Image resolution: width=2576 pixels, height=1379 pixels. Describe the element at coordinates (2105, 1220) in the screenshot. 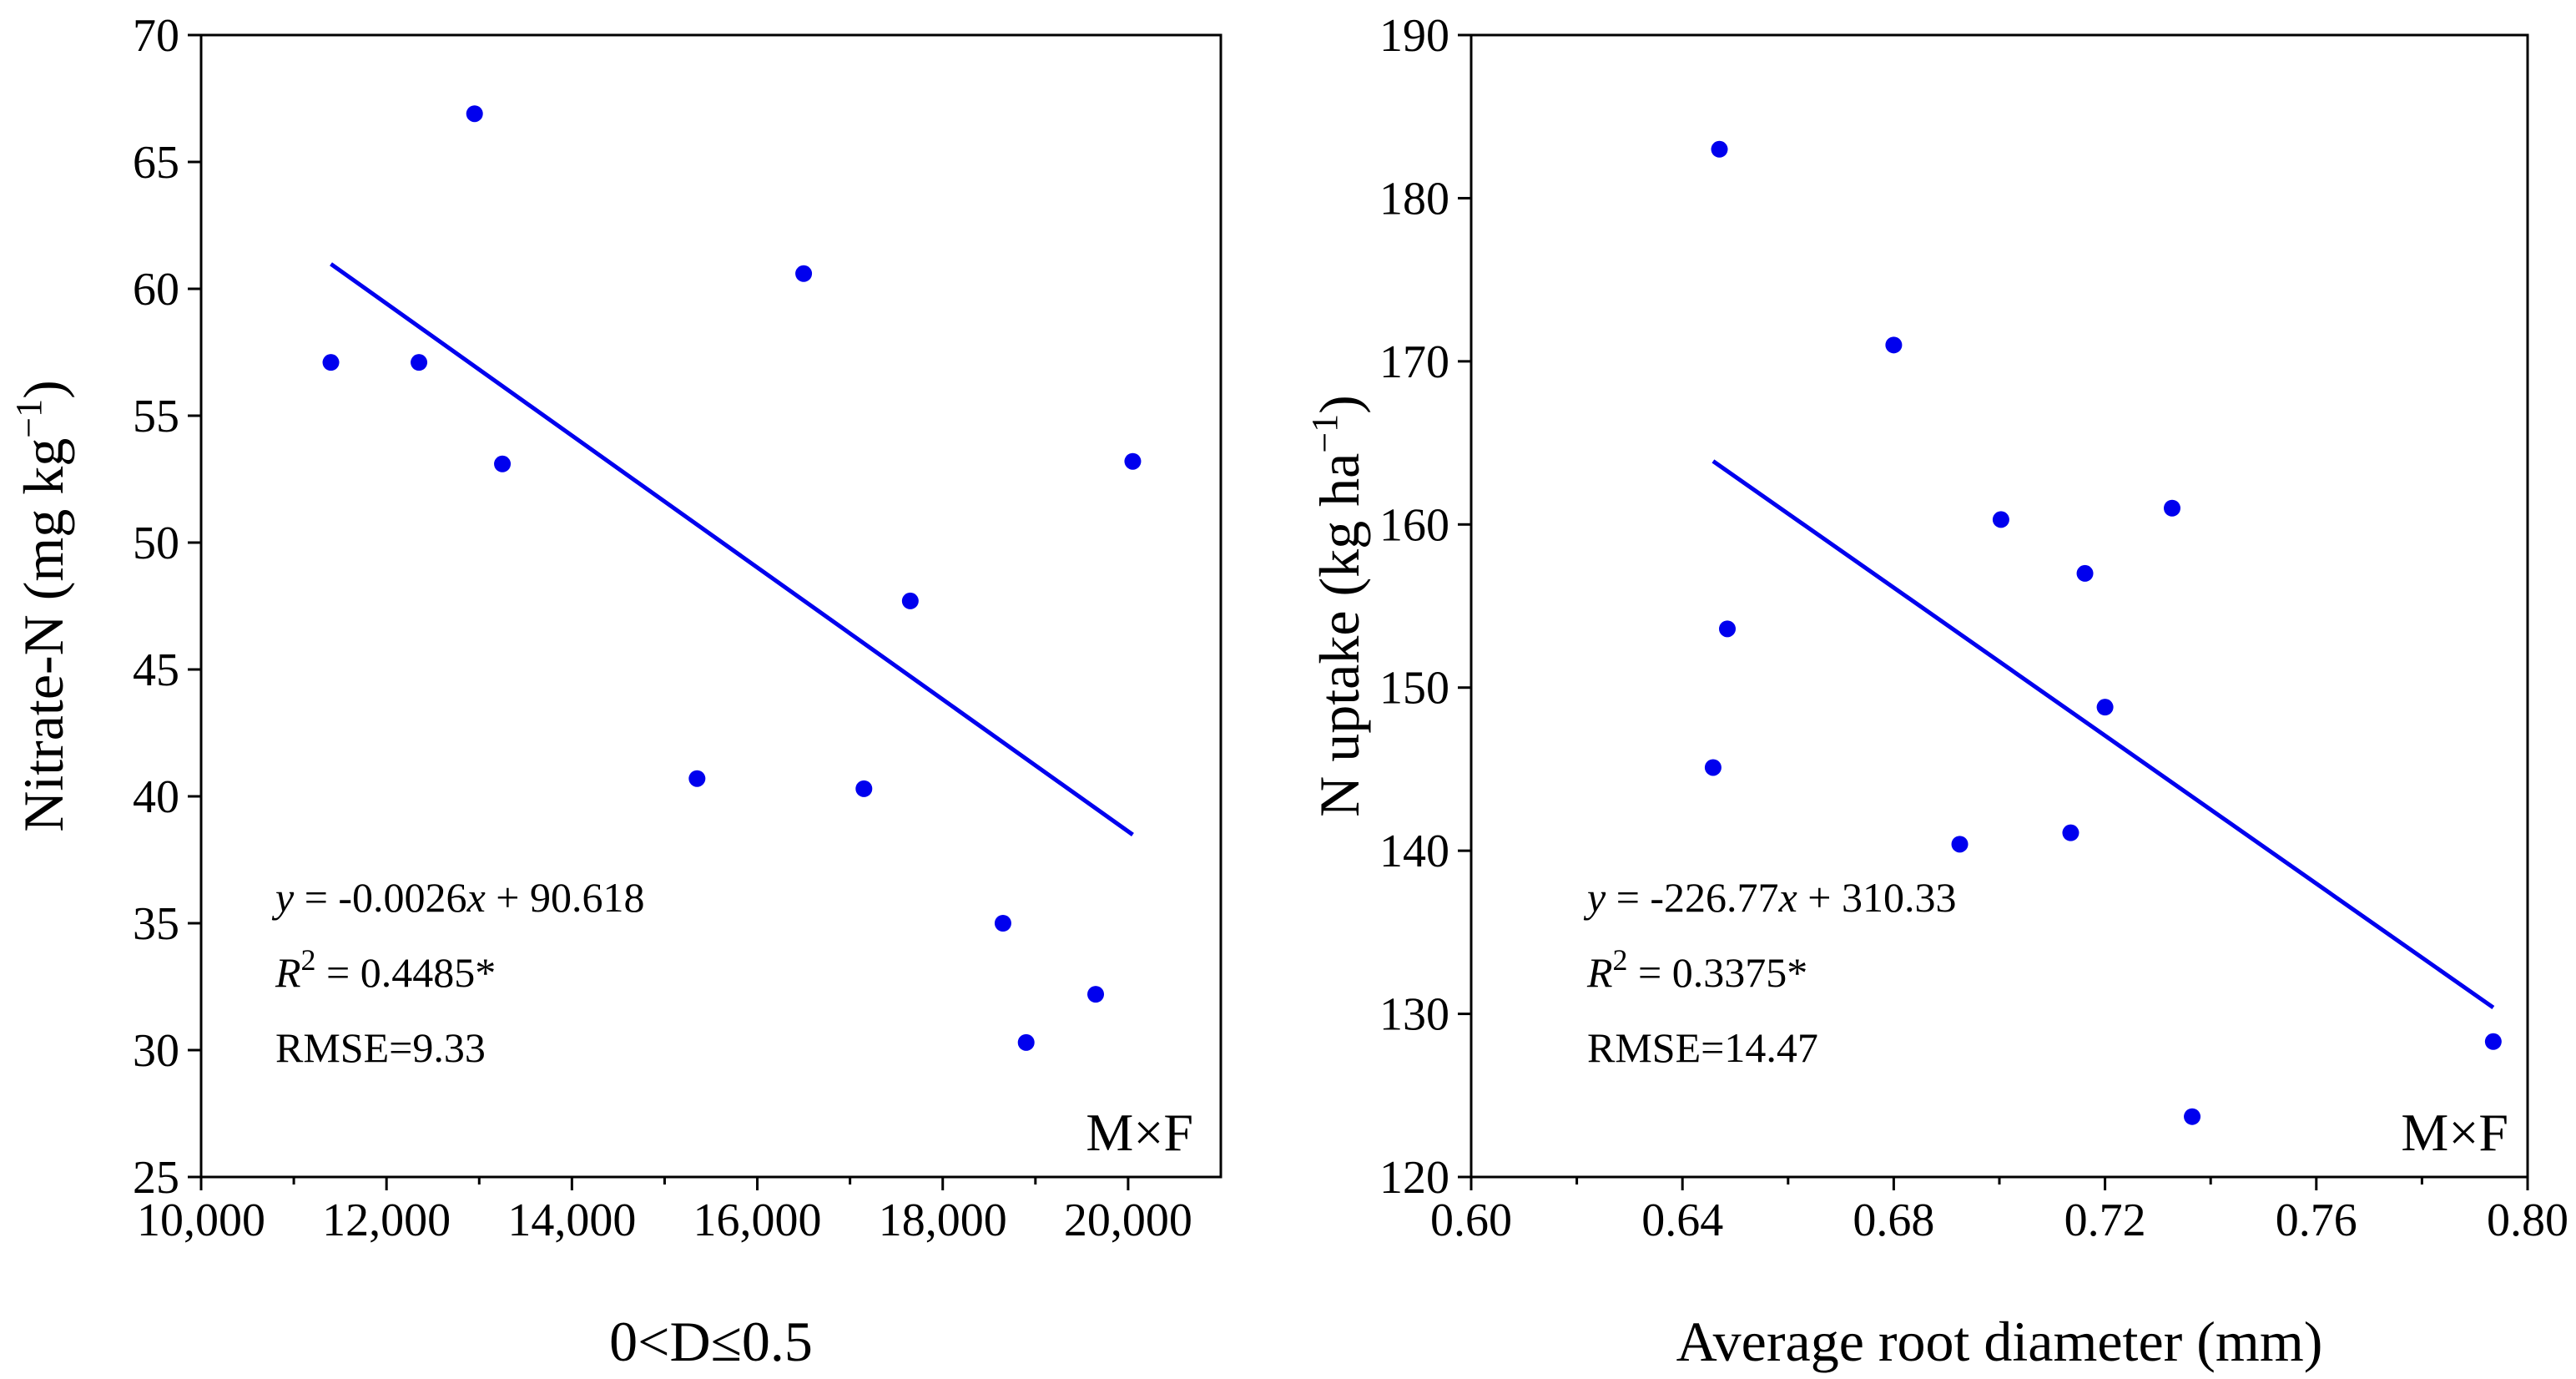

I see `right-x-tick-label: 0.72` at that location.